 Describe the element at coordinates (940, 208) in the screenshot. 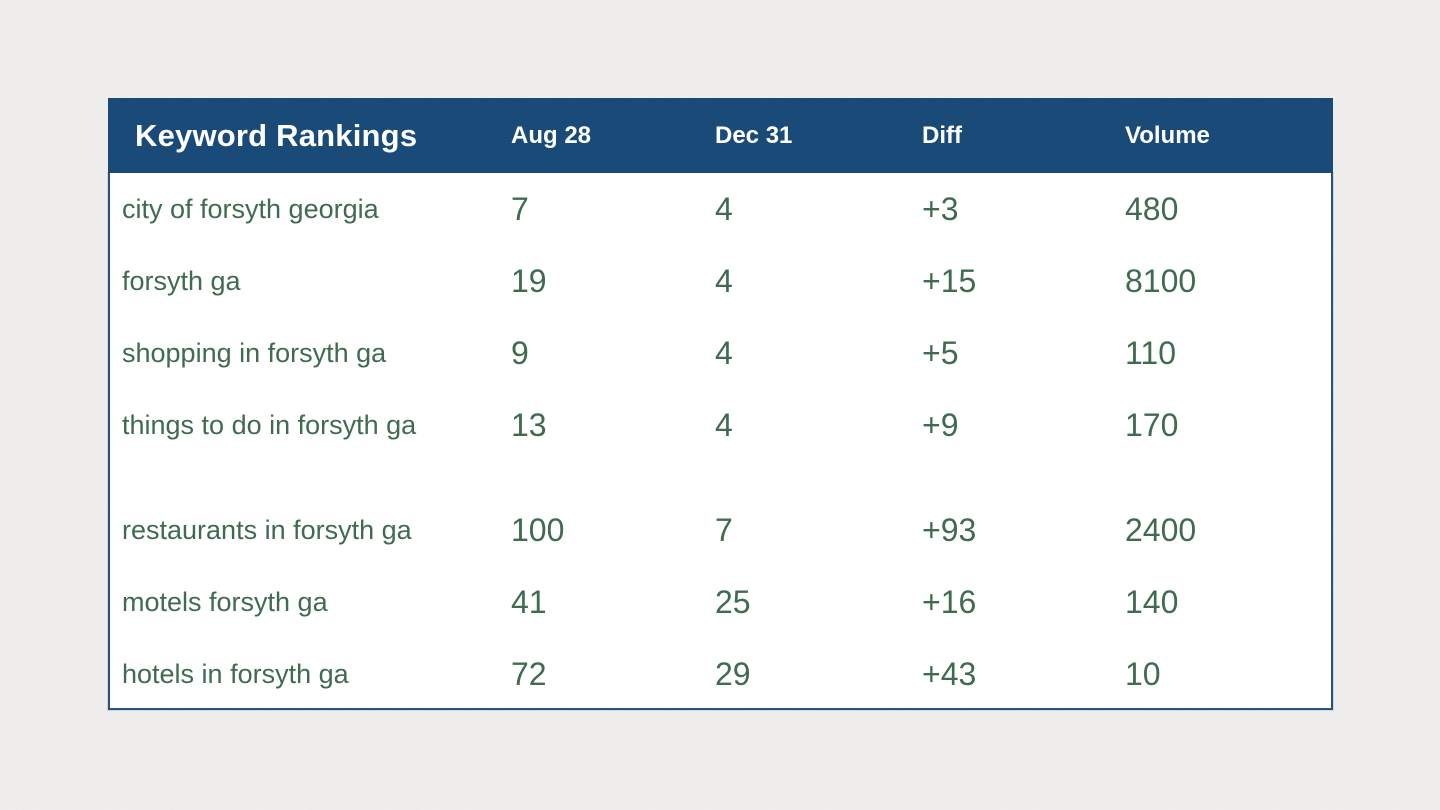

I see `value-cell: +3` at that location.